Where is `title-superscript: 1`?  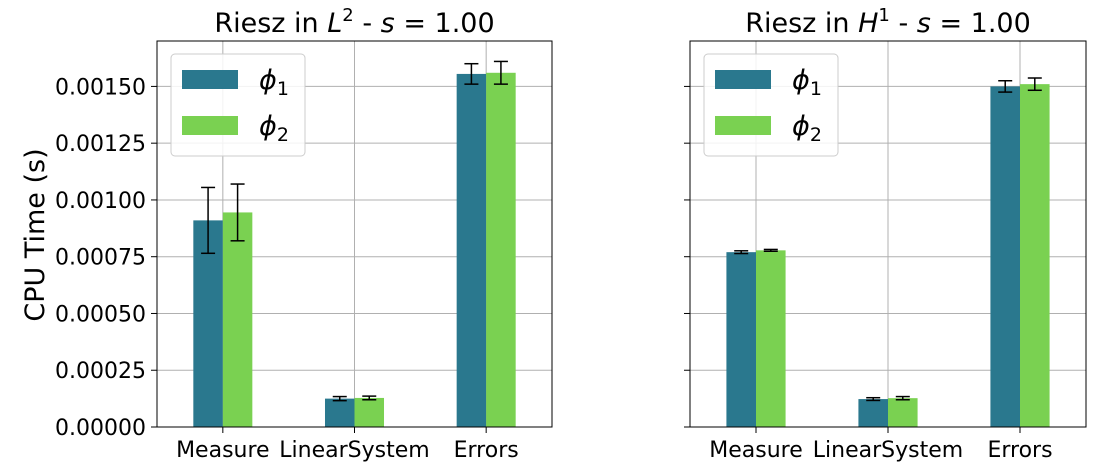 title-superscript: 1 is located at coordinates (883, 15).